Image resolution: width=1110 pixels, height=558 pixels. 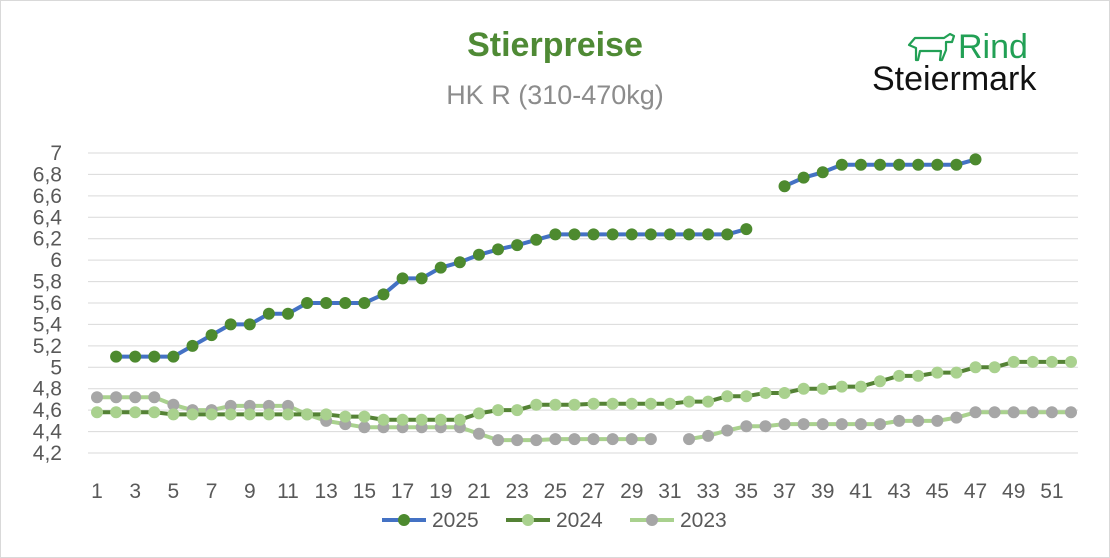 What do you see at coordinates (97, 491) in the screenshot?
I see `x-tick-label: 1` at bounding box center [97, 491].